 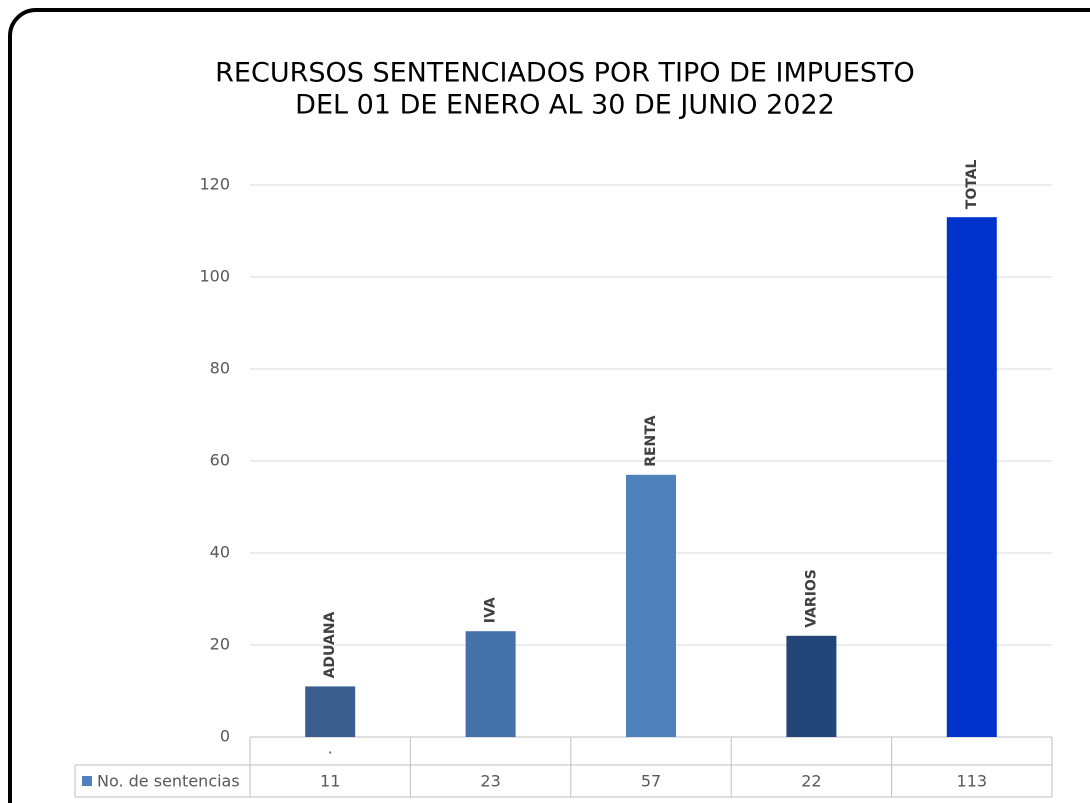 What do you see at coordinates (220, 460) in the screenshot?
I see `y-tick-label: 60` at bounding box center [220, 460].